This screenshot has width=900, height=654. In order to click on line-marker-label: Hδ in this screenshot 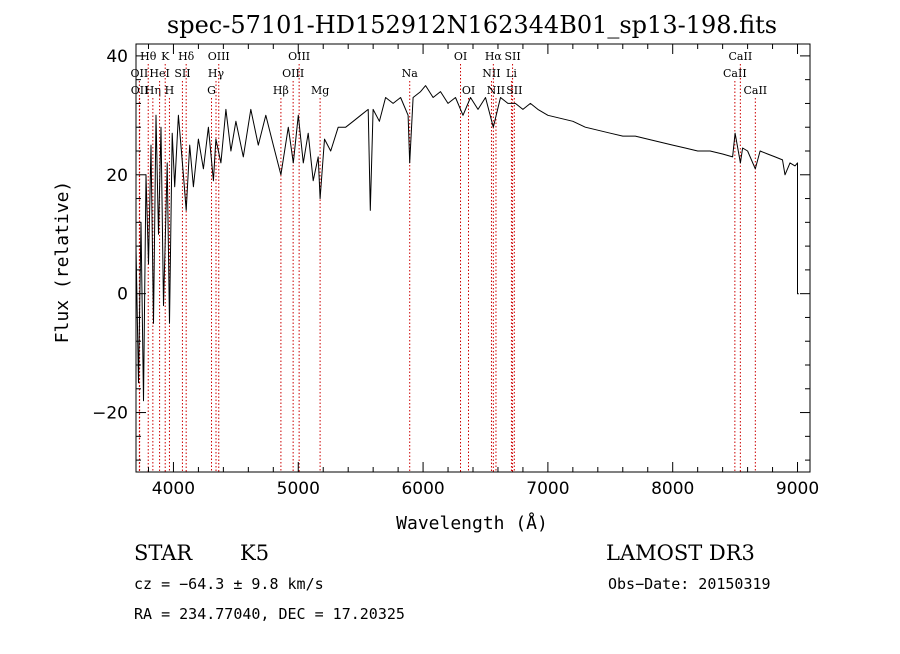, I will do `click(186, 56)`.